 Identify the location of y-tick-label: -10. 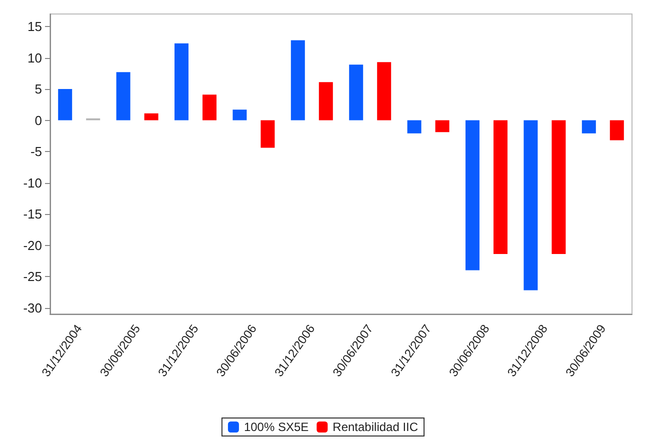
(32, 182).